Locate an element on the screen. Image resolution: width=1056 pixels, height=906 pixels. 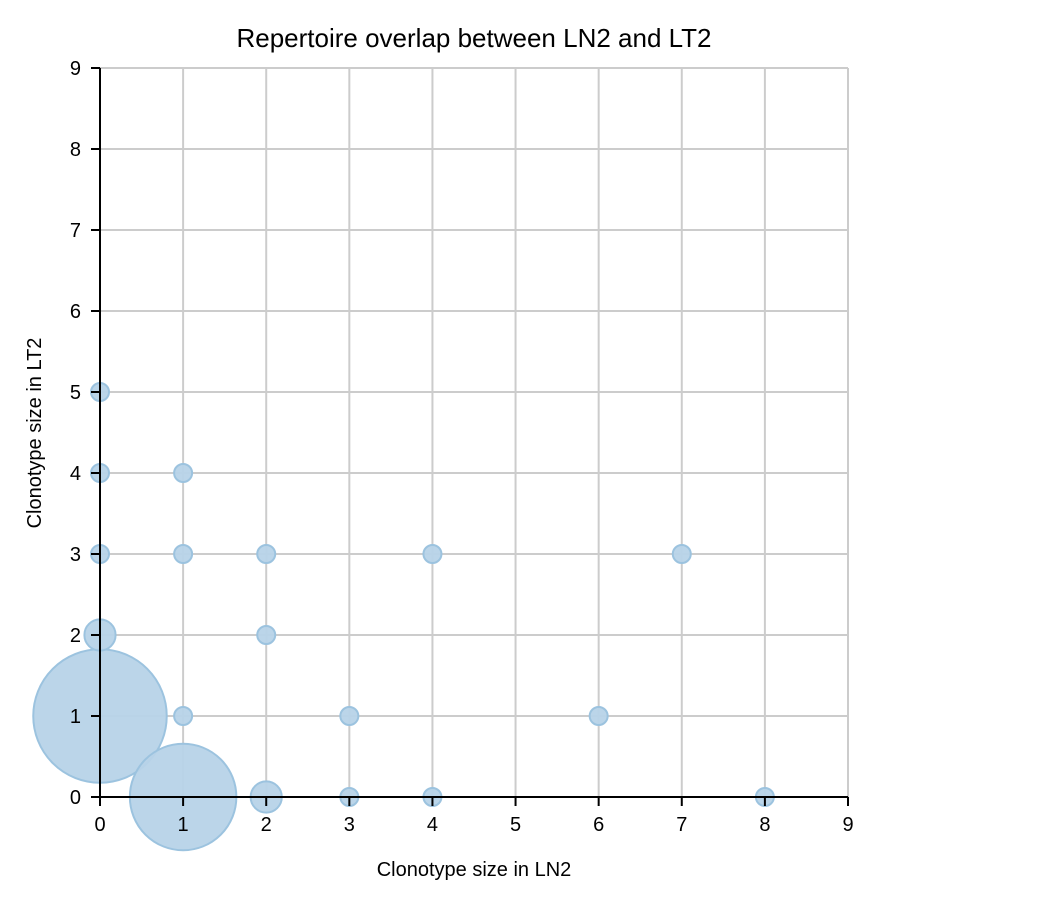
chart-title: Repertoire overlap between LN2 and LT2 is located at coordinates (473, 38).